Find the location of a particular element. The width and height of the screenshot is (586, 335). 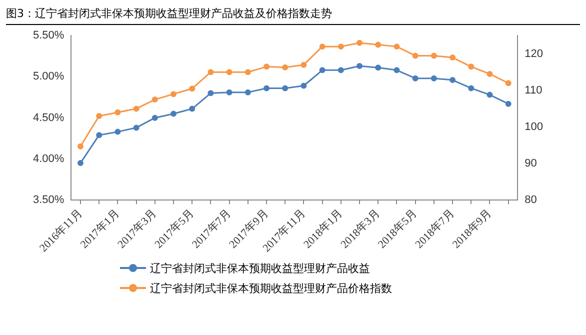

y-tick-label: 5.00% is located at coordinates (48, 76).